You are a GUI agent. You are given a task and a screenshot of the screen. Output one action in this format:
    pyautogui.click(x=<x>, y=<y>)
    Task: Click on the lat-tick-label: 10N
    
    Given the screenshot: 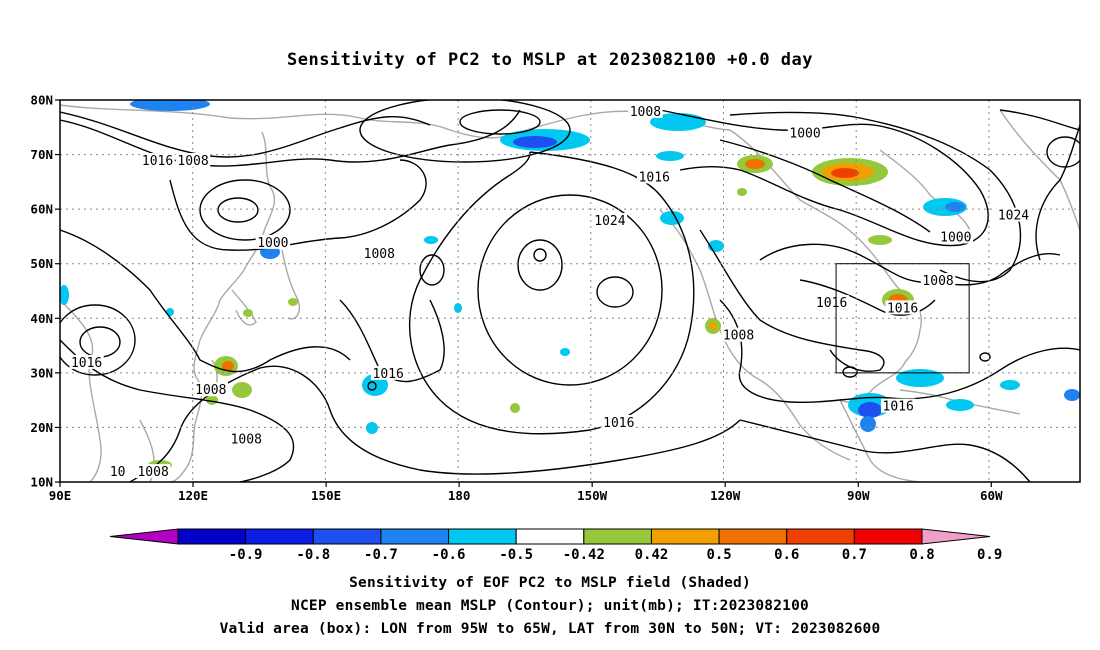 What is the action you would take?
    pyautogui.click(x=41, y=482)
    